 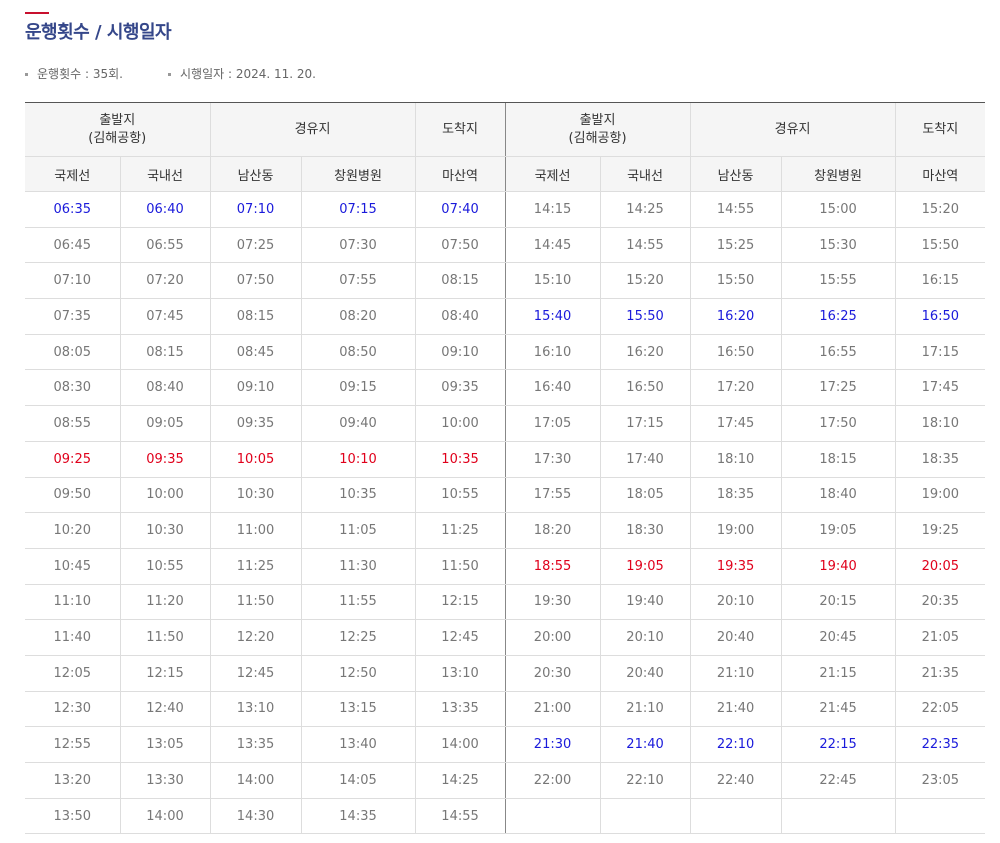 What do you see at coordinates (460, 129) in the screenshot?
I see `header-arrival: 도착지` at bounding box center [460, 129].